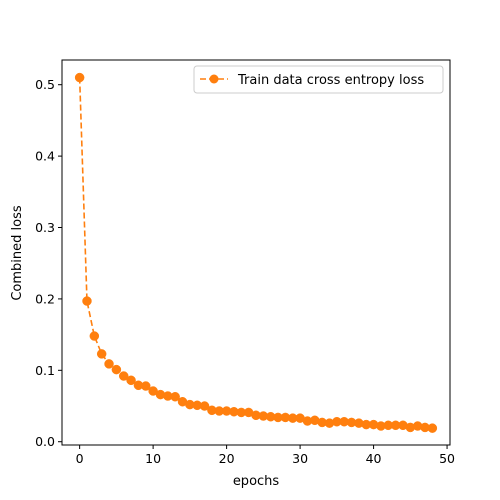 This screenshot has height=500, width=500. Describe the element at coordinates (256, 481) in the screenshot. I see `x-axis-label: epochs` at that location.